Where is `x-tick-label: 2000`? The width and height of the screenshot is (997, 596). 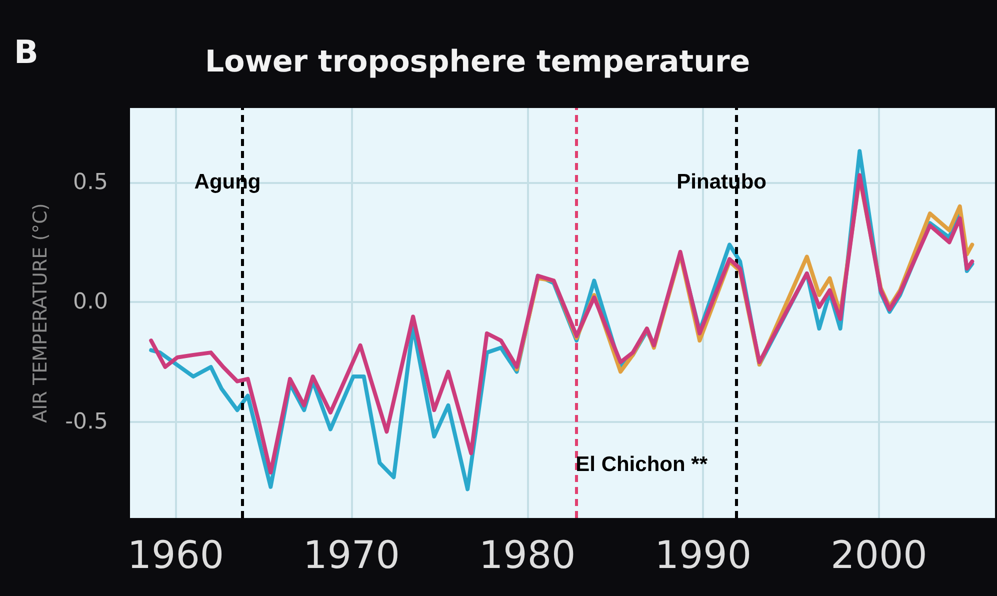
x-tick-label: 2000 is located at coordinates (879, 555).